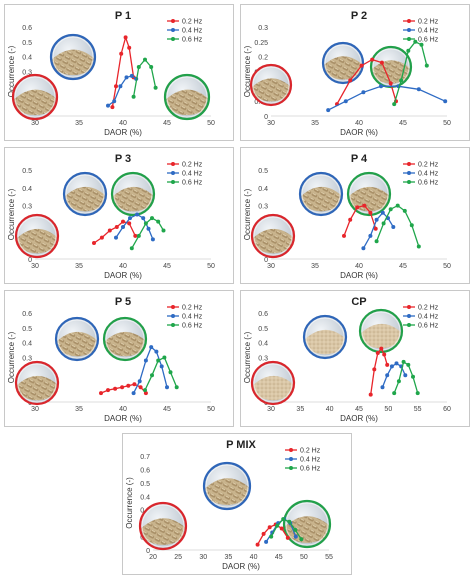  What do you see at coordinates (263, 58) in the screenshot?
I see `y-tick-label: 0.2` at bounding box center [263, 58].